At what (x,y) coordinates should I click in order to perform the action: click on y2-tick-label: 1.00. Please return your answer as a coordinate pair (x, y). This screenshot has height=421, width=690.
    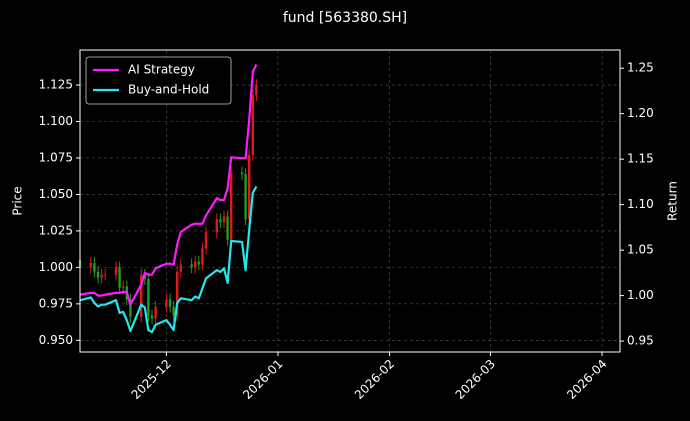
    Looking at the image, I should click on (640, 295).